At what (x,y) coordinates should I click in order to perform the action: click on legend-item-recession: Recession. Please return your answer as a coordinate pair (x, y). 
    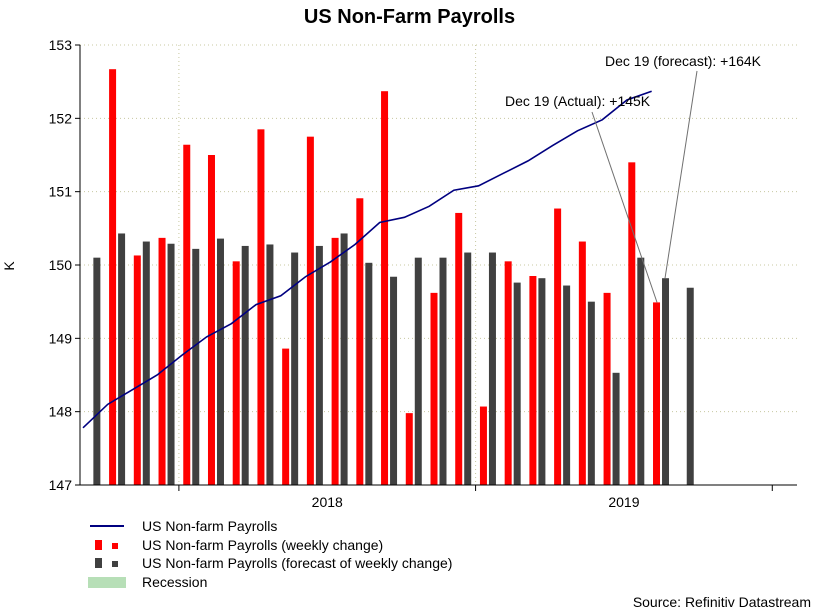
    Looking at the image, I should click on (270, 582).